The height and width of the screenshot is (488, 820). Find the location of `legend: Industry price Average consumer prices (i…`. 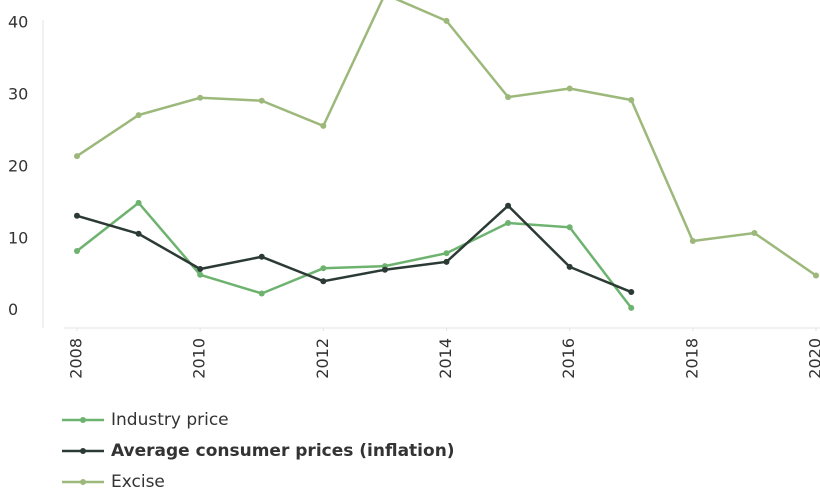

legend: Industry price Average consumer prices (i… is located at coordinates (258, 449).